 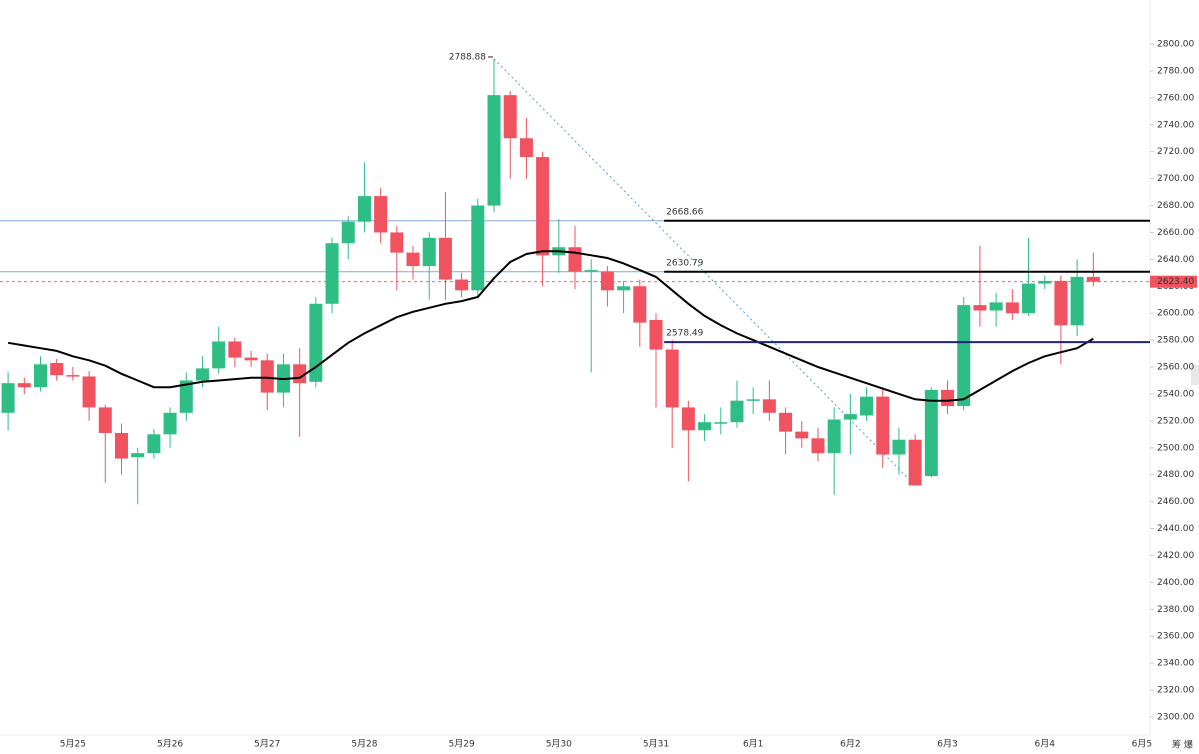 What do you see at coordinates (467, 57) in the screenshot?
I see `trendline-label: 2788.88` at bounding box center [467, 57].